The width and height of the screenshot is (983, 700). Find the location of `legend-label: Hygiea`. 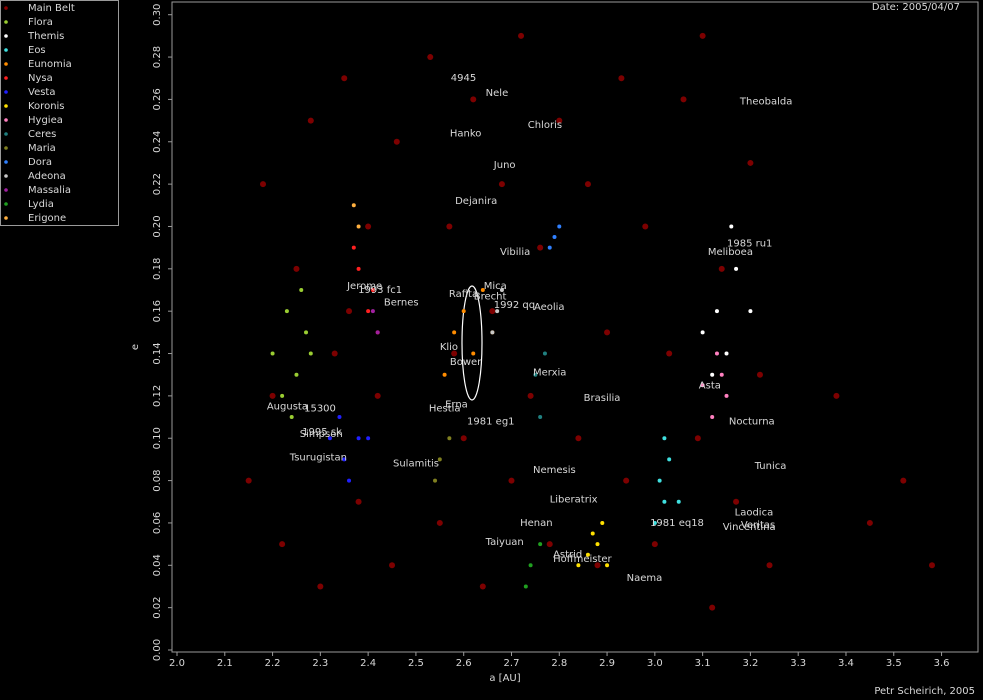

legend-label: Hygiea is located at coordinates (45, 120).